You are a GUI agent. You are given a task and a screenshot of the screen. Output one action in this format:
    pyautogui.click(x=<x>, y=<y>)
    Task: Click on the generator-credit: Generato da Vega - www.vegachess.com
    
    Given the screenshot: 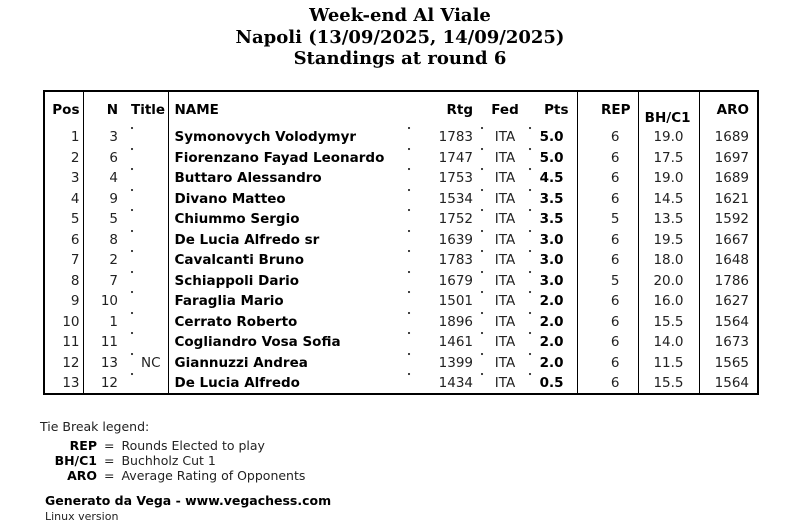 What is the action you would take?
    pyautogui.click(x=188, y=500)
    